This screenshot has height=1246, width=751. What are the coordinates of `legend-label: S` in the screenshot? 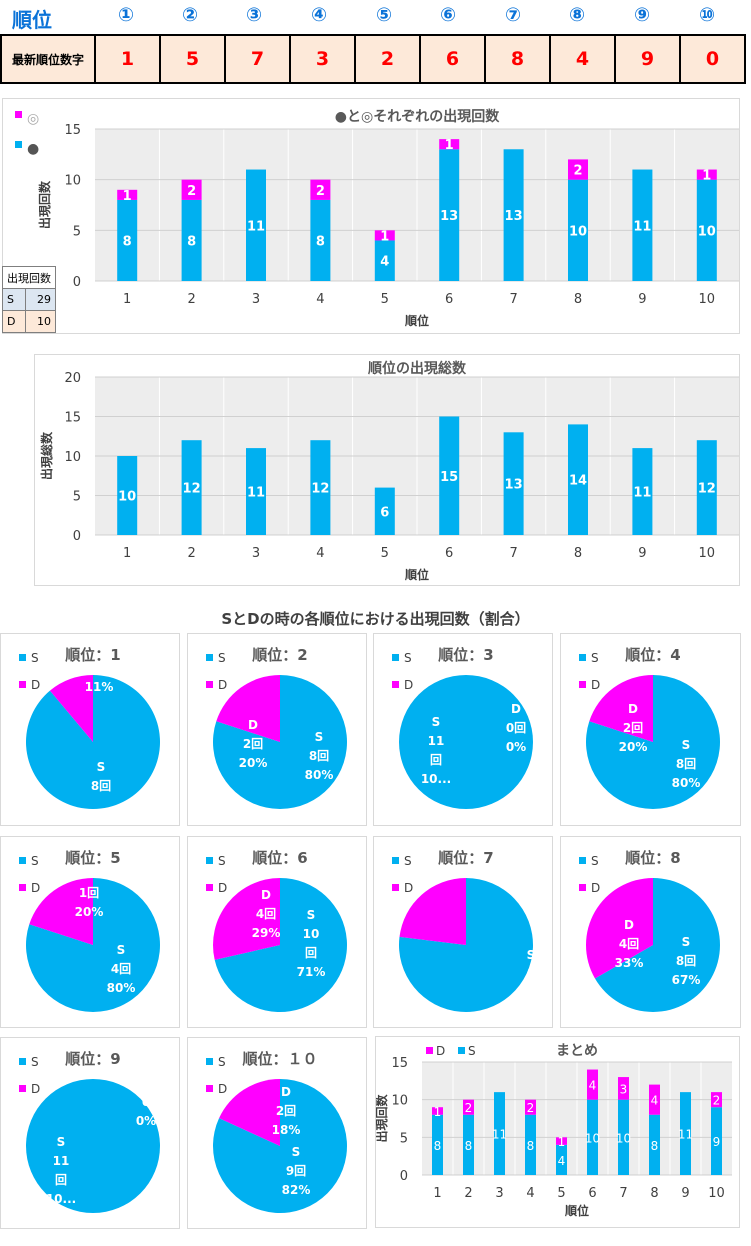 It's located at (222, 861).